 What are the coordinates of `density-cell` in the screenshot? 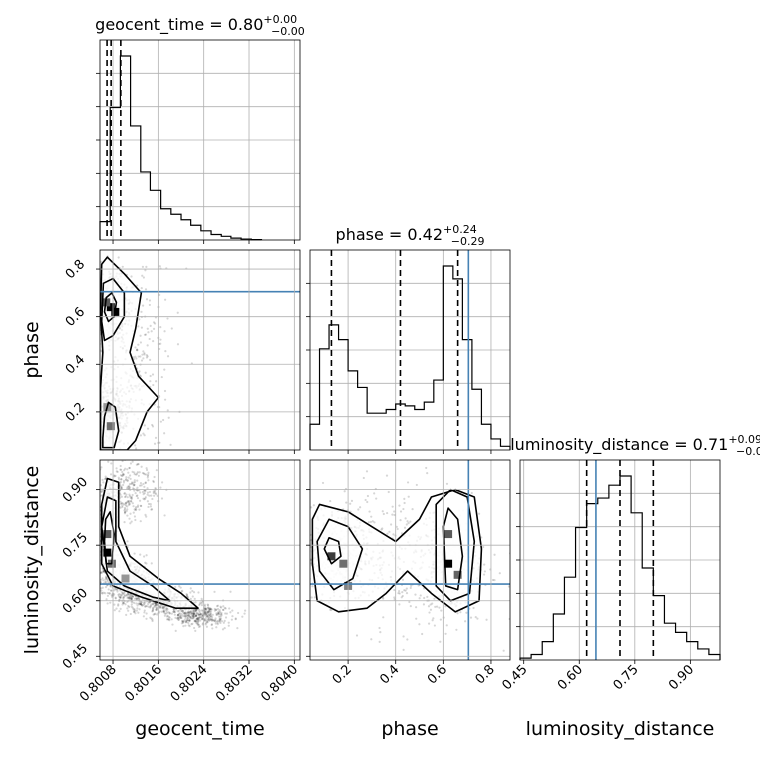 It's located at (107, 534).